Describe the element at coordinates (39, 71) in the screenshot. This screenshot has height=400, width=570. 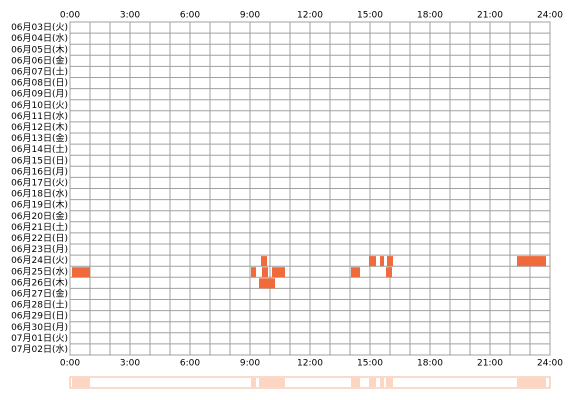
I see `row-label: 06月07日(土)` at that location.